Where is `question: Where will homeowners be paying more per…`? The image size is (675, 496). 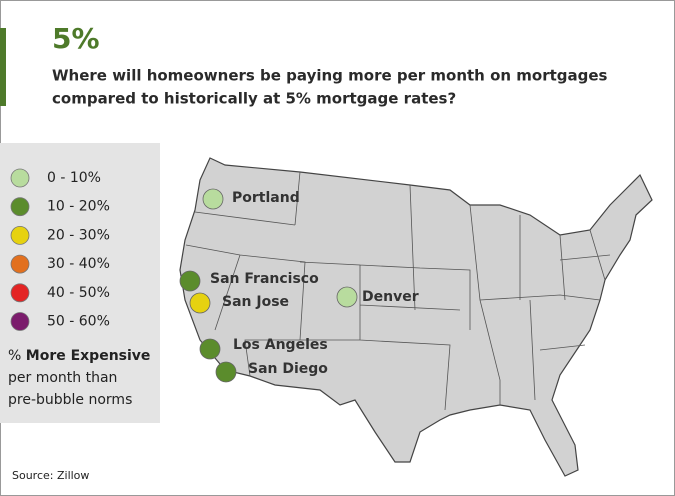
question: Where will homeowners be paying more per… is located at coordinates (330, 76).